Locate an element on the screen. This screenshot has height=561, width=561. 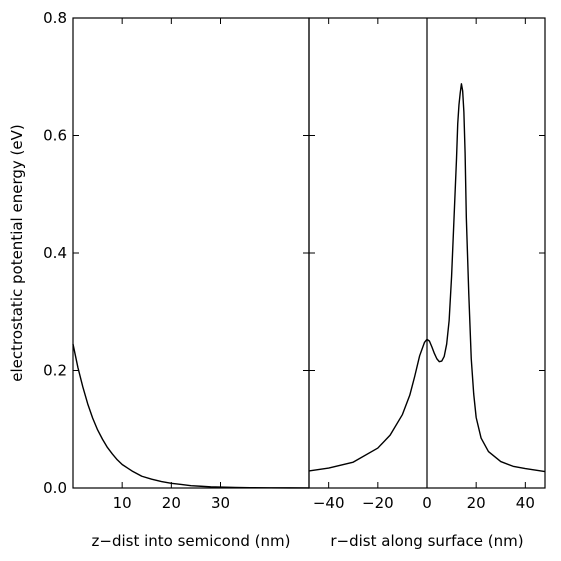
x-tick-label-right: −20 is located at coordinates (378, 503).